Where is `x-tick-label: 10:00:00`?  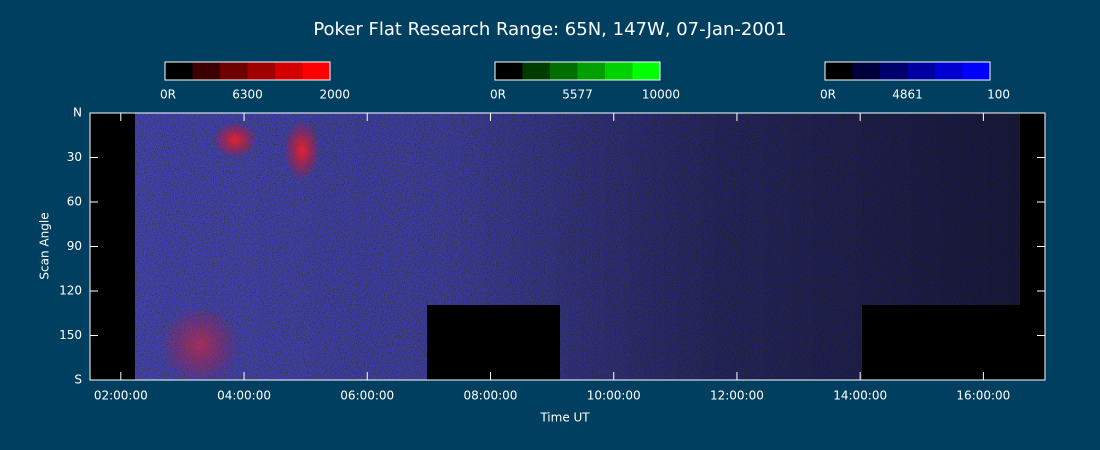
x-tick-label: 10:00:00 is located at coordinates (614, 396).